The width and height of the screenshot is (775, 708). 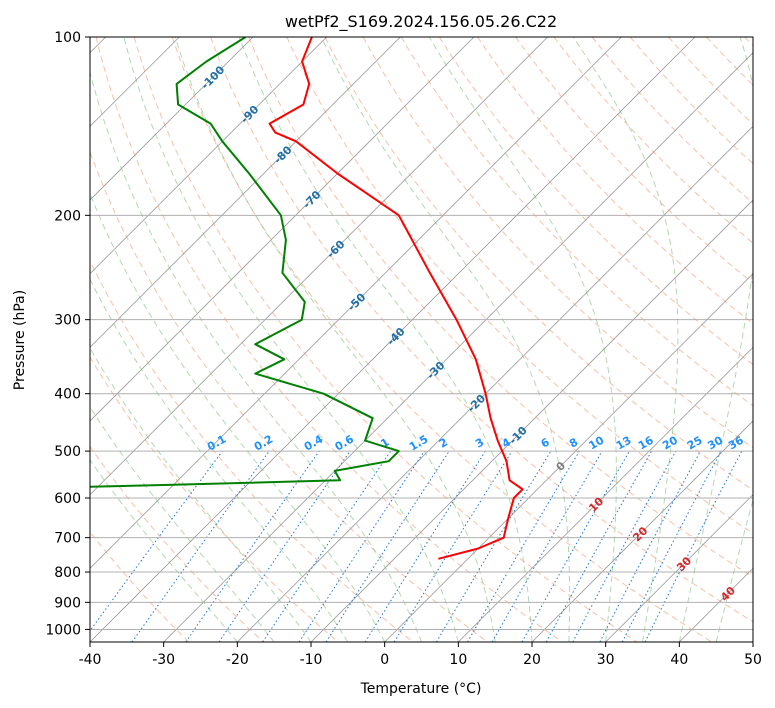 I want to click on x-tick-label: 50, so click(x=753, y=660).